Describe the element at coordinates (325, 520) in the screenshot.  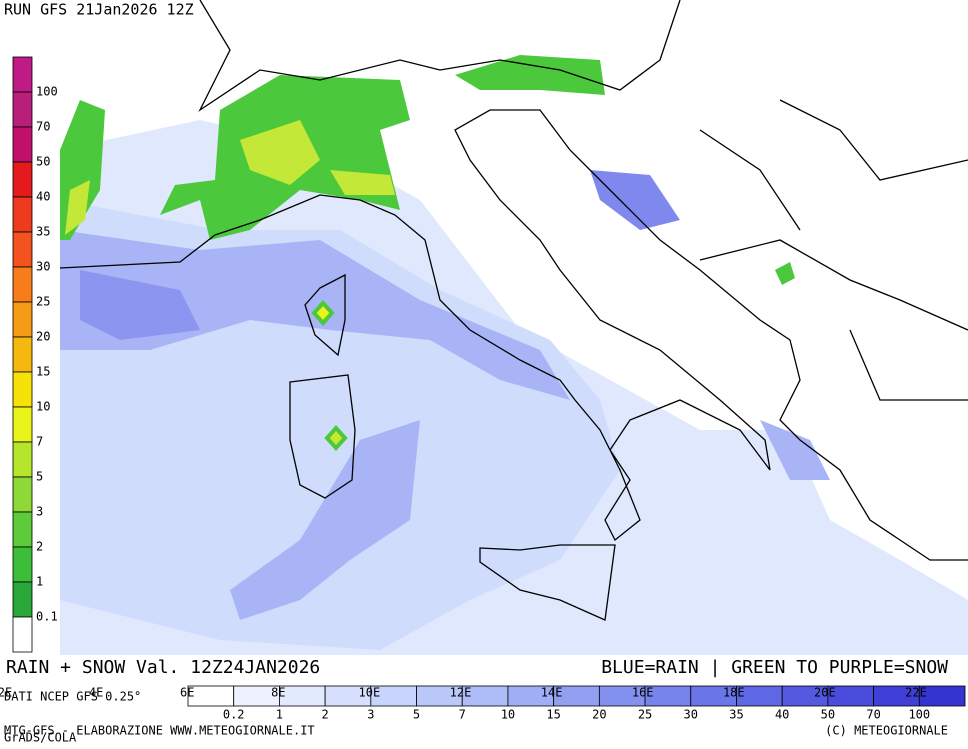
I see `rain-band` at that location.